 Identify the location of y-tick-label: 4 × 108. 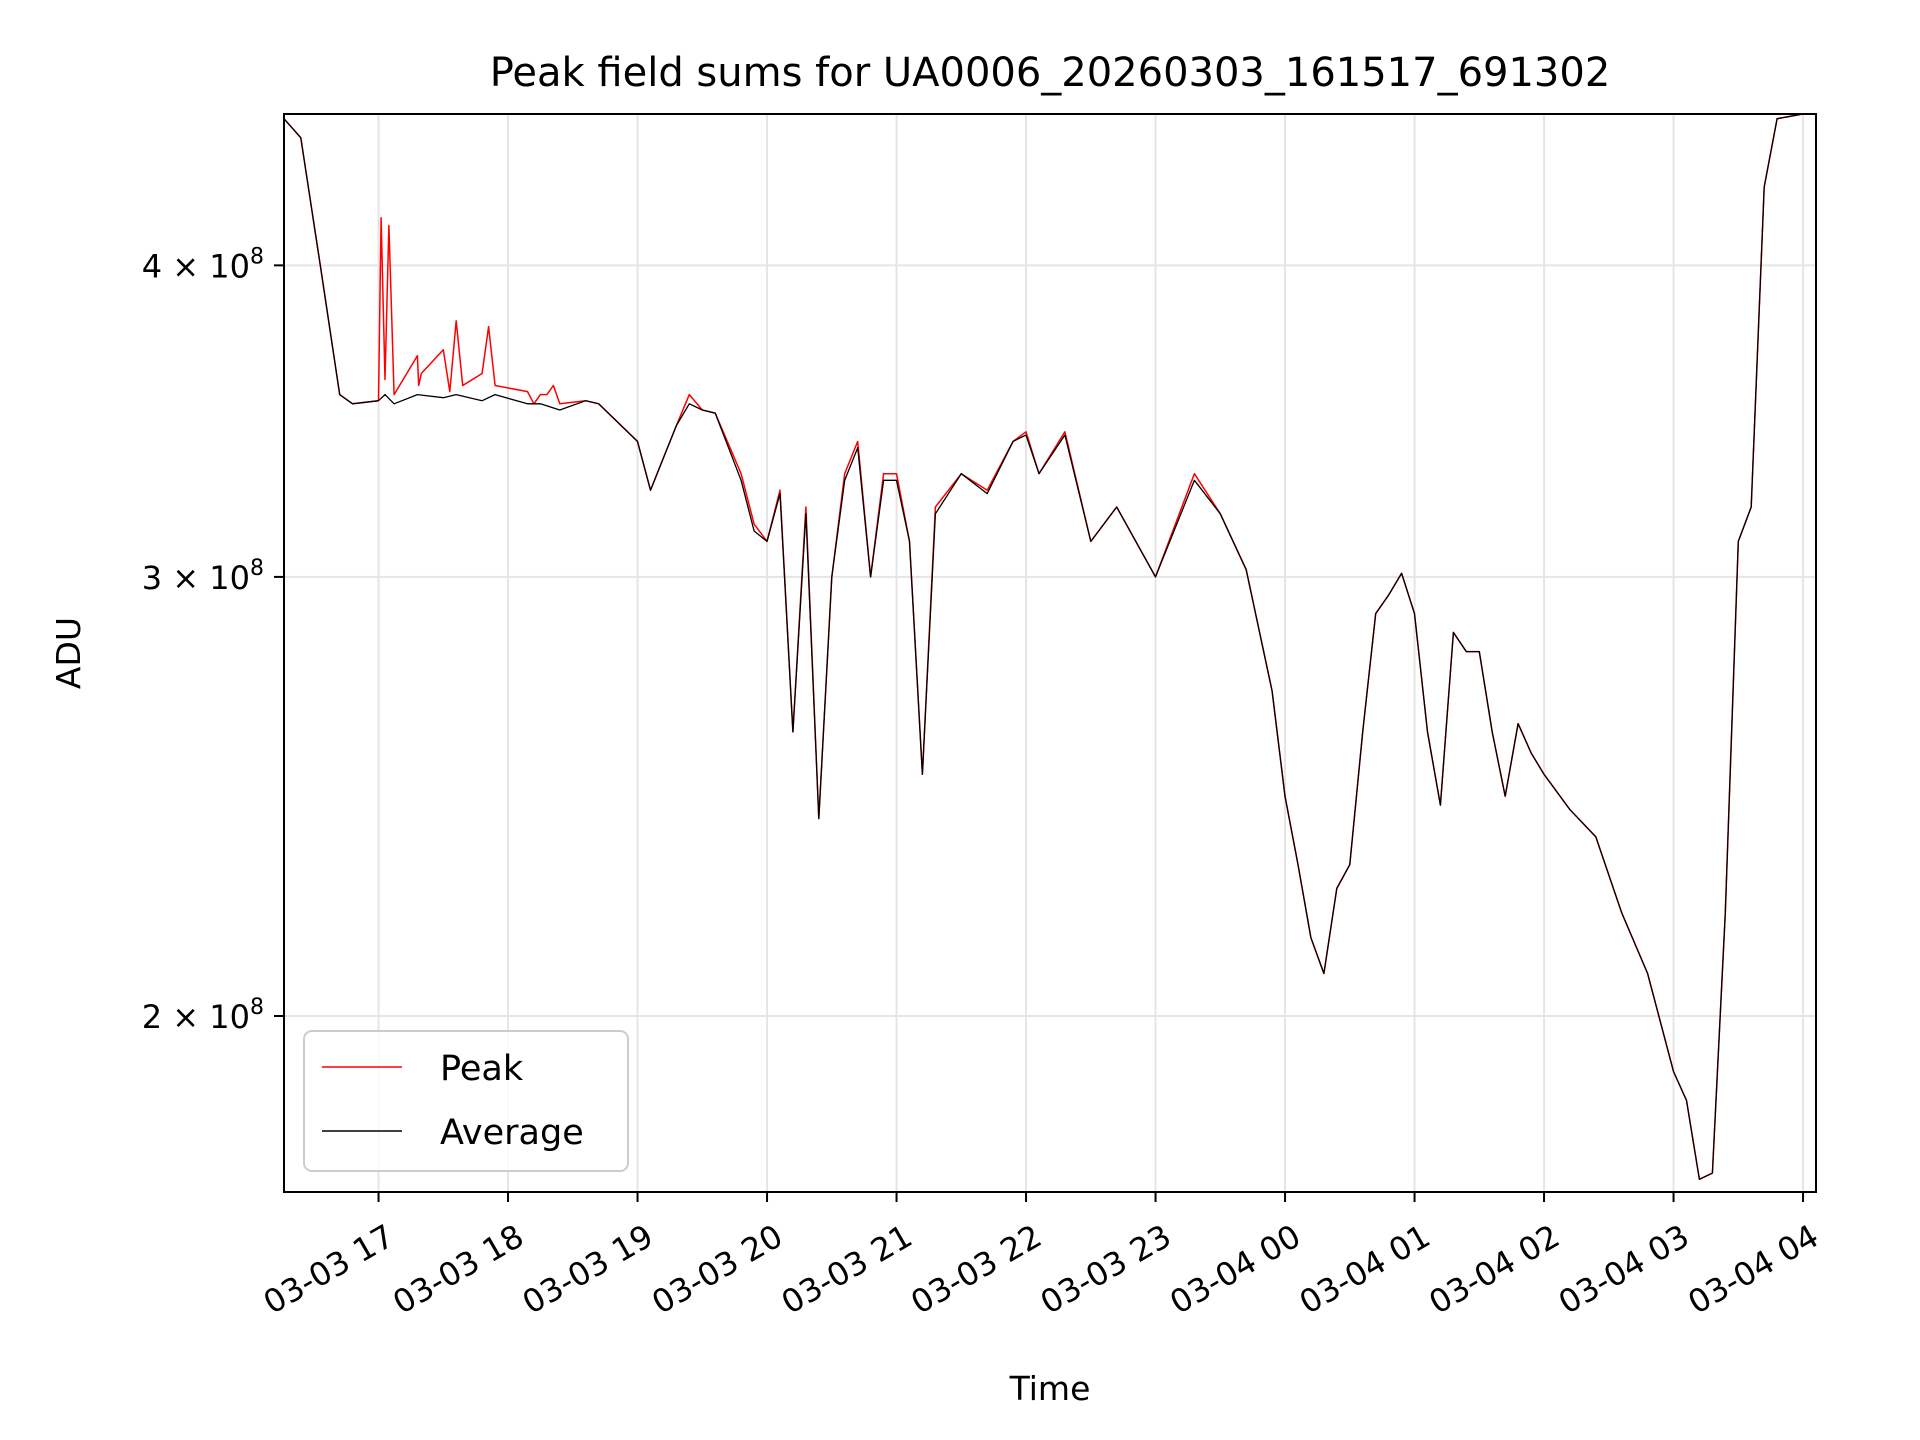
(203, 264).